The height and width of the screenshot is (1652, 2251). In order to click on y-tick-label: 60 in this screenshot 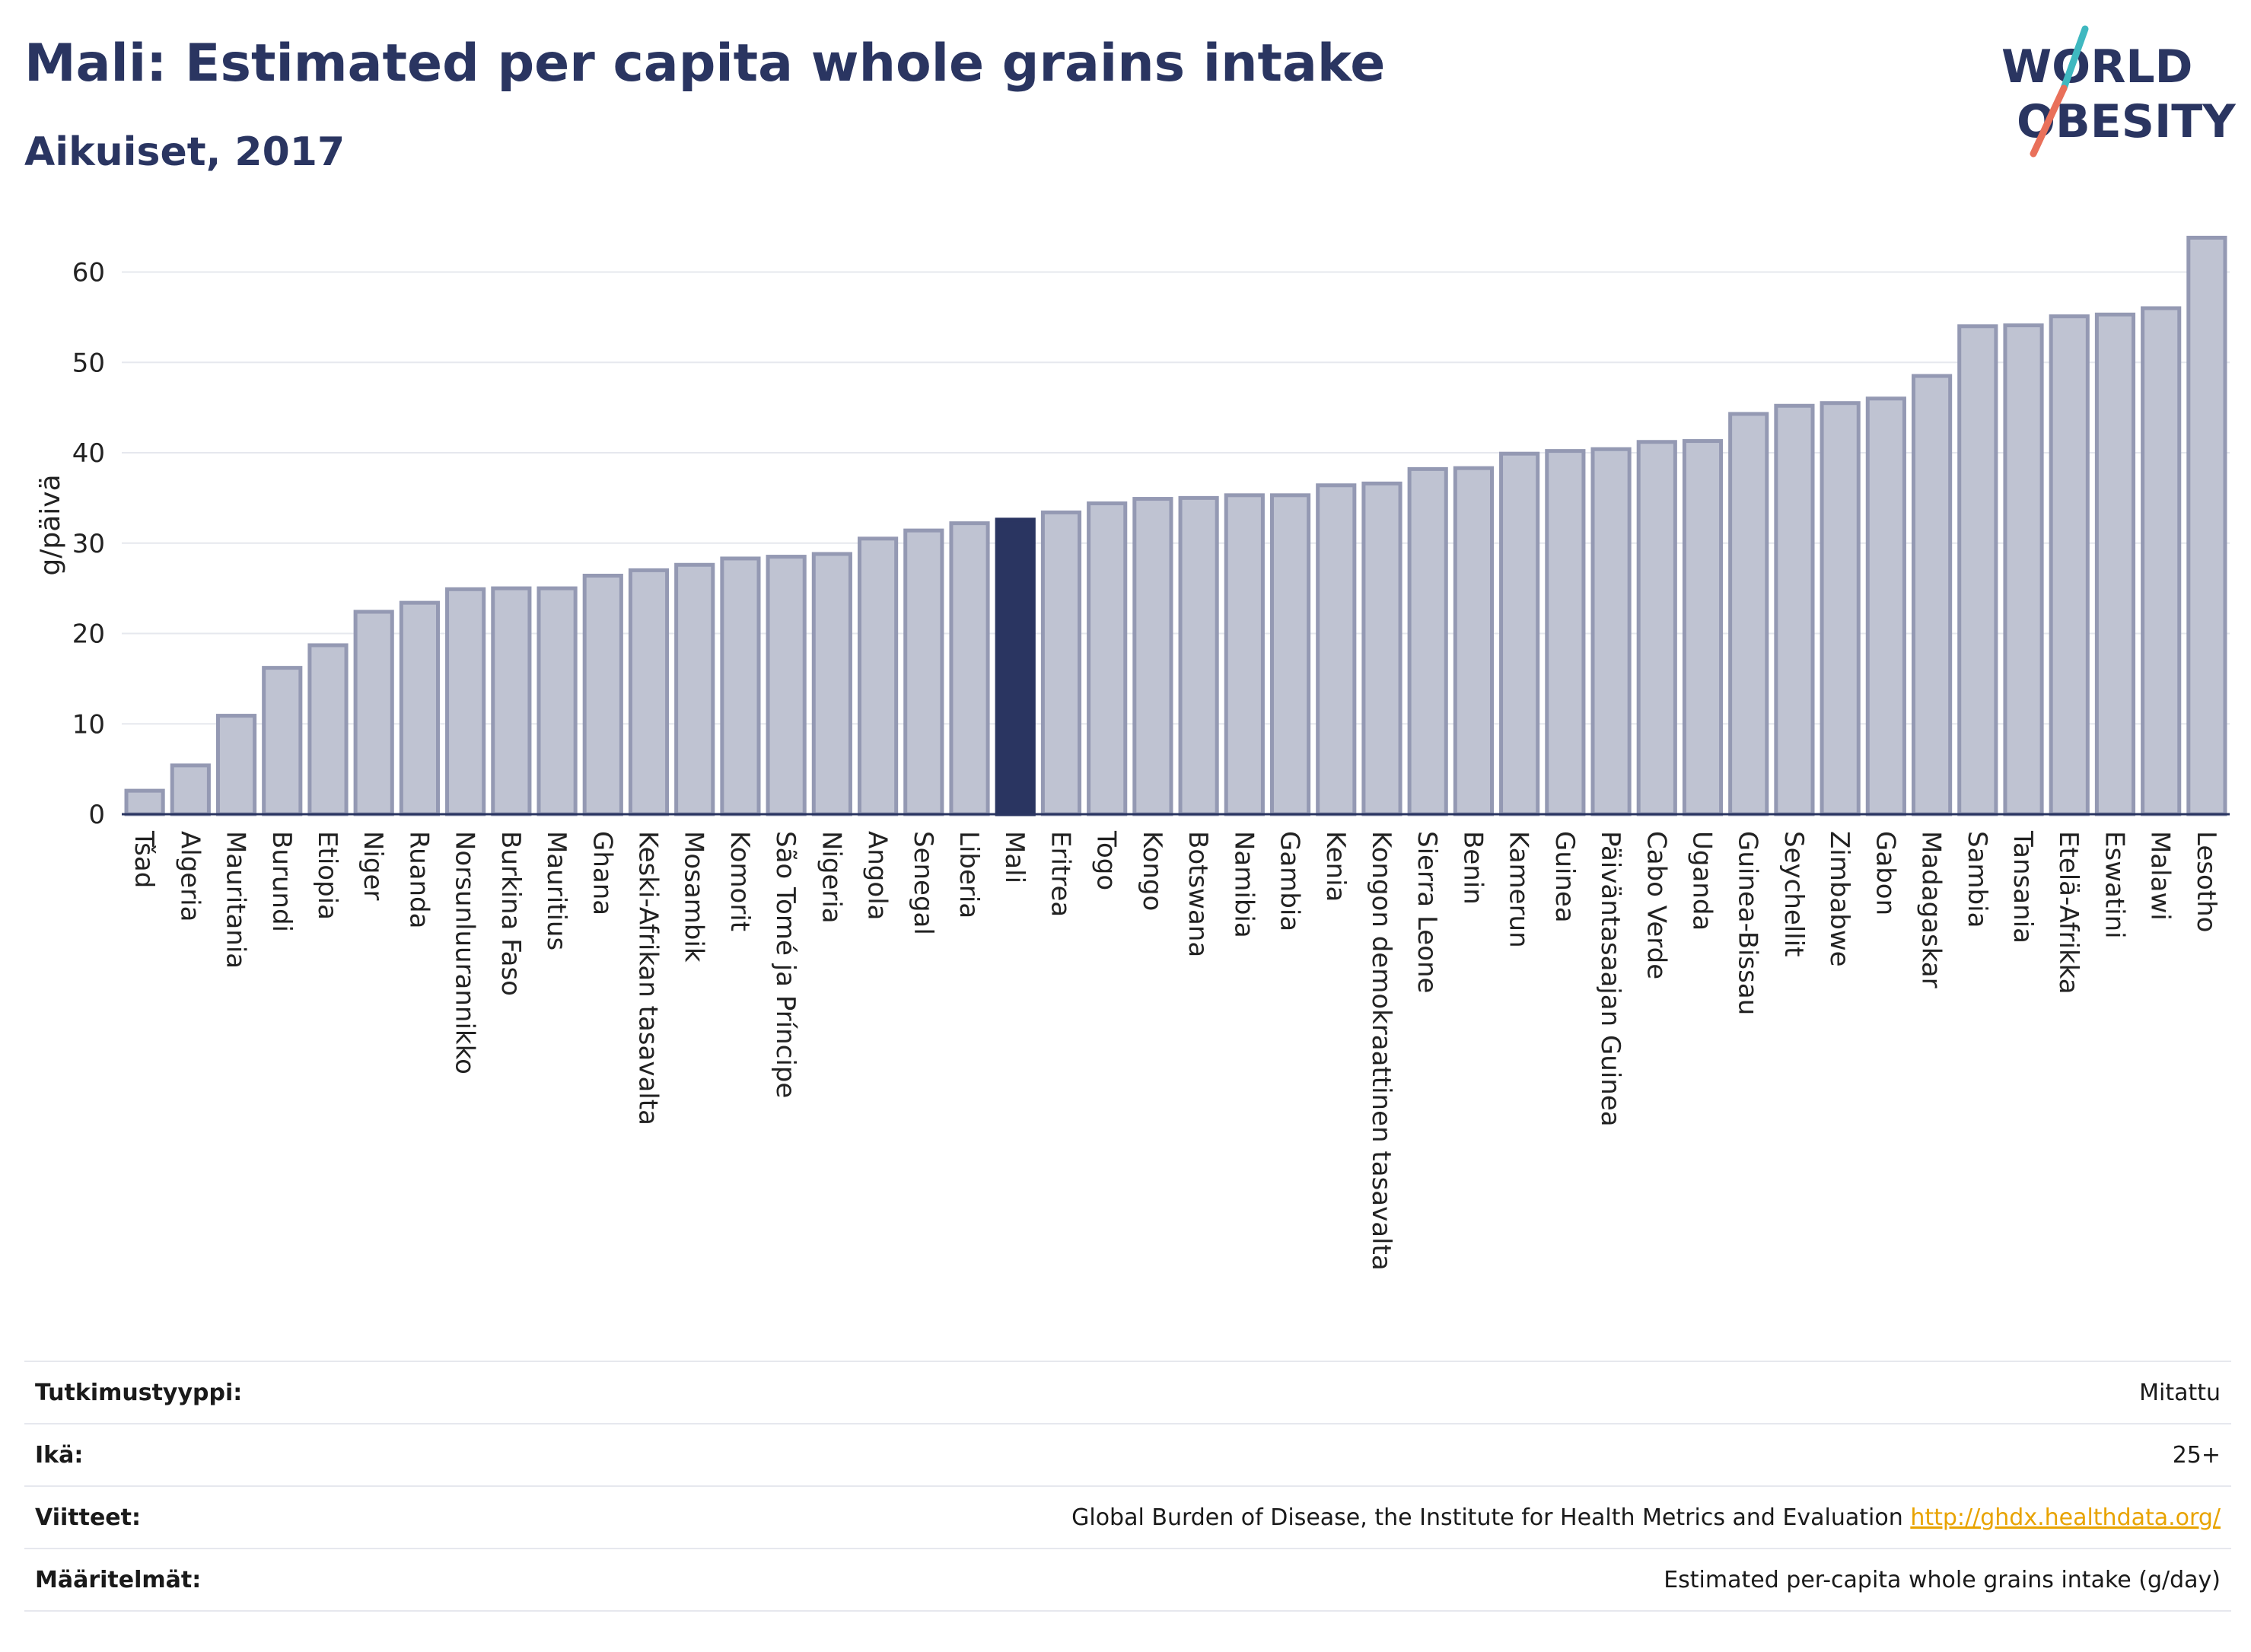, I will do `click(88, 273)`.